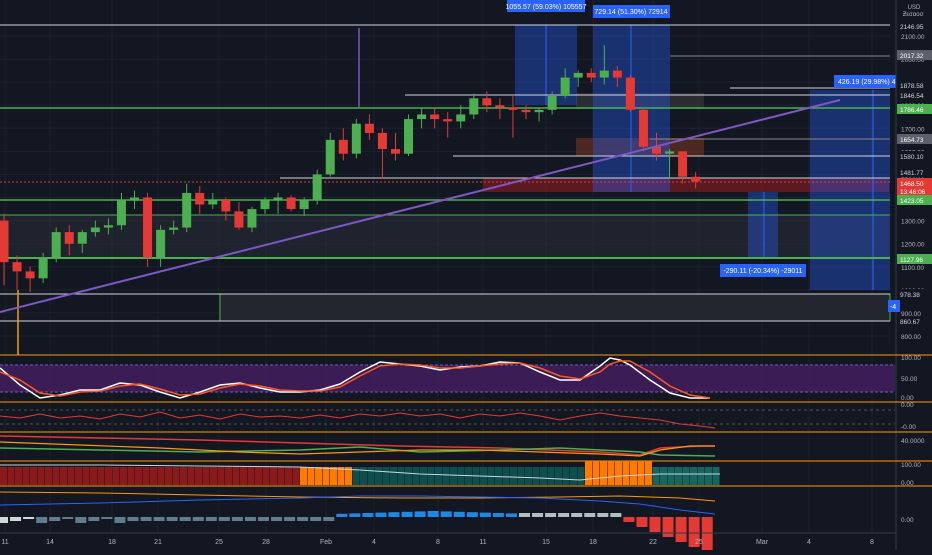 The width and height of the screenshot is (932, 555). I want to click on osc-tick-label: 100.00, so click(911, 465).